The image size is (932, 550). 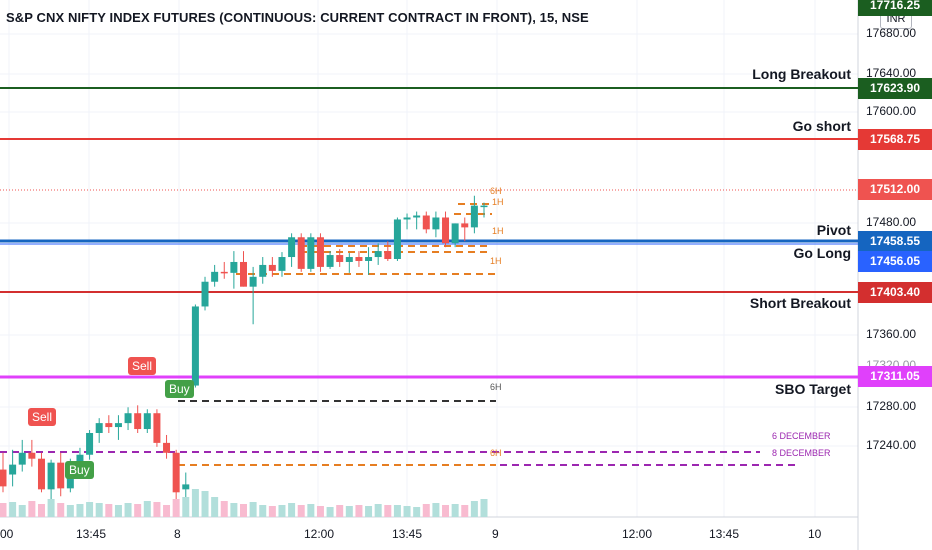 I want to click on long-breakout-price-tag: 17623.90, so click(x=895, y=88).